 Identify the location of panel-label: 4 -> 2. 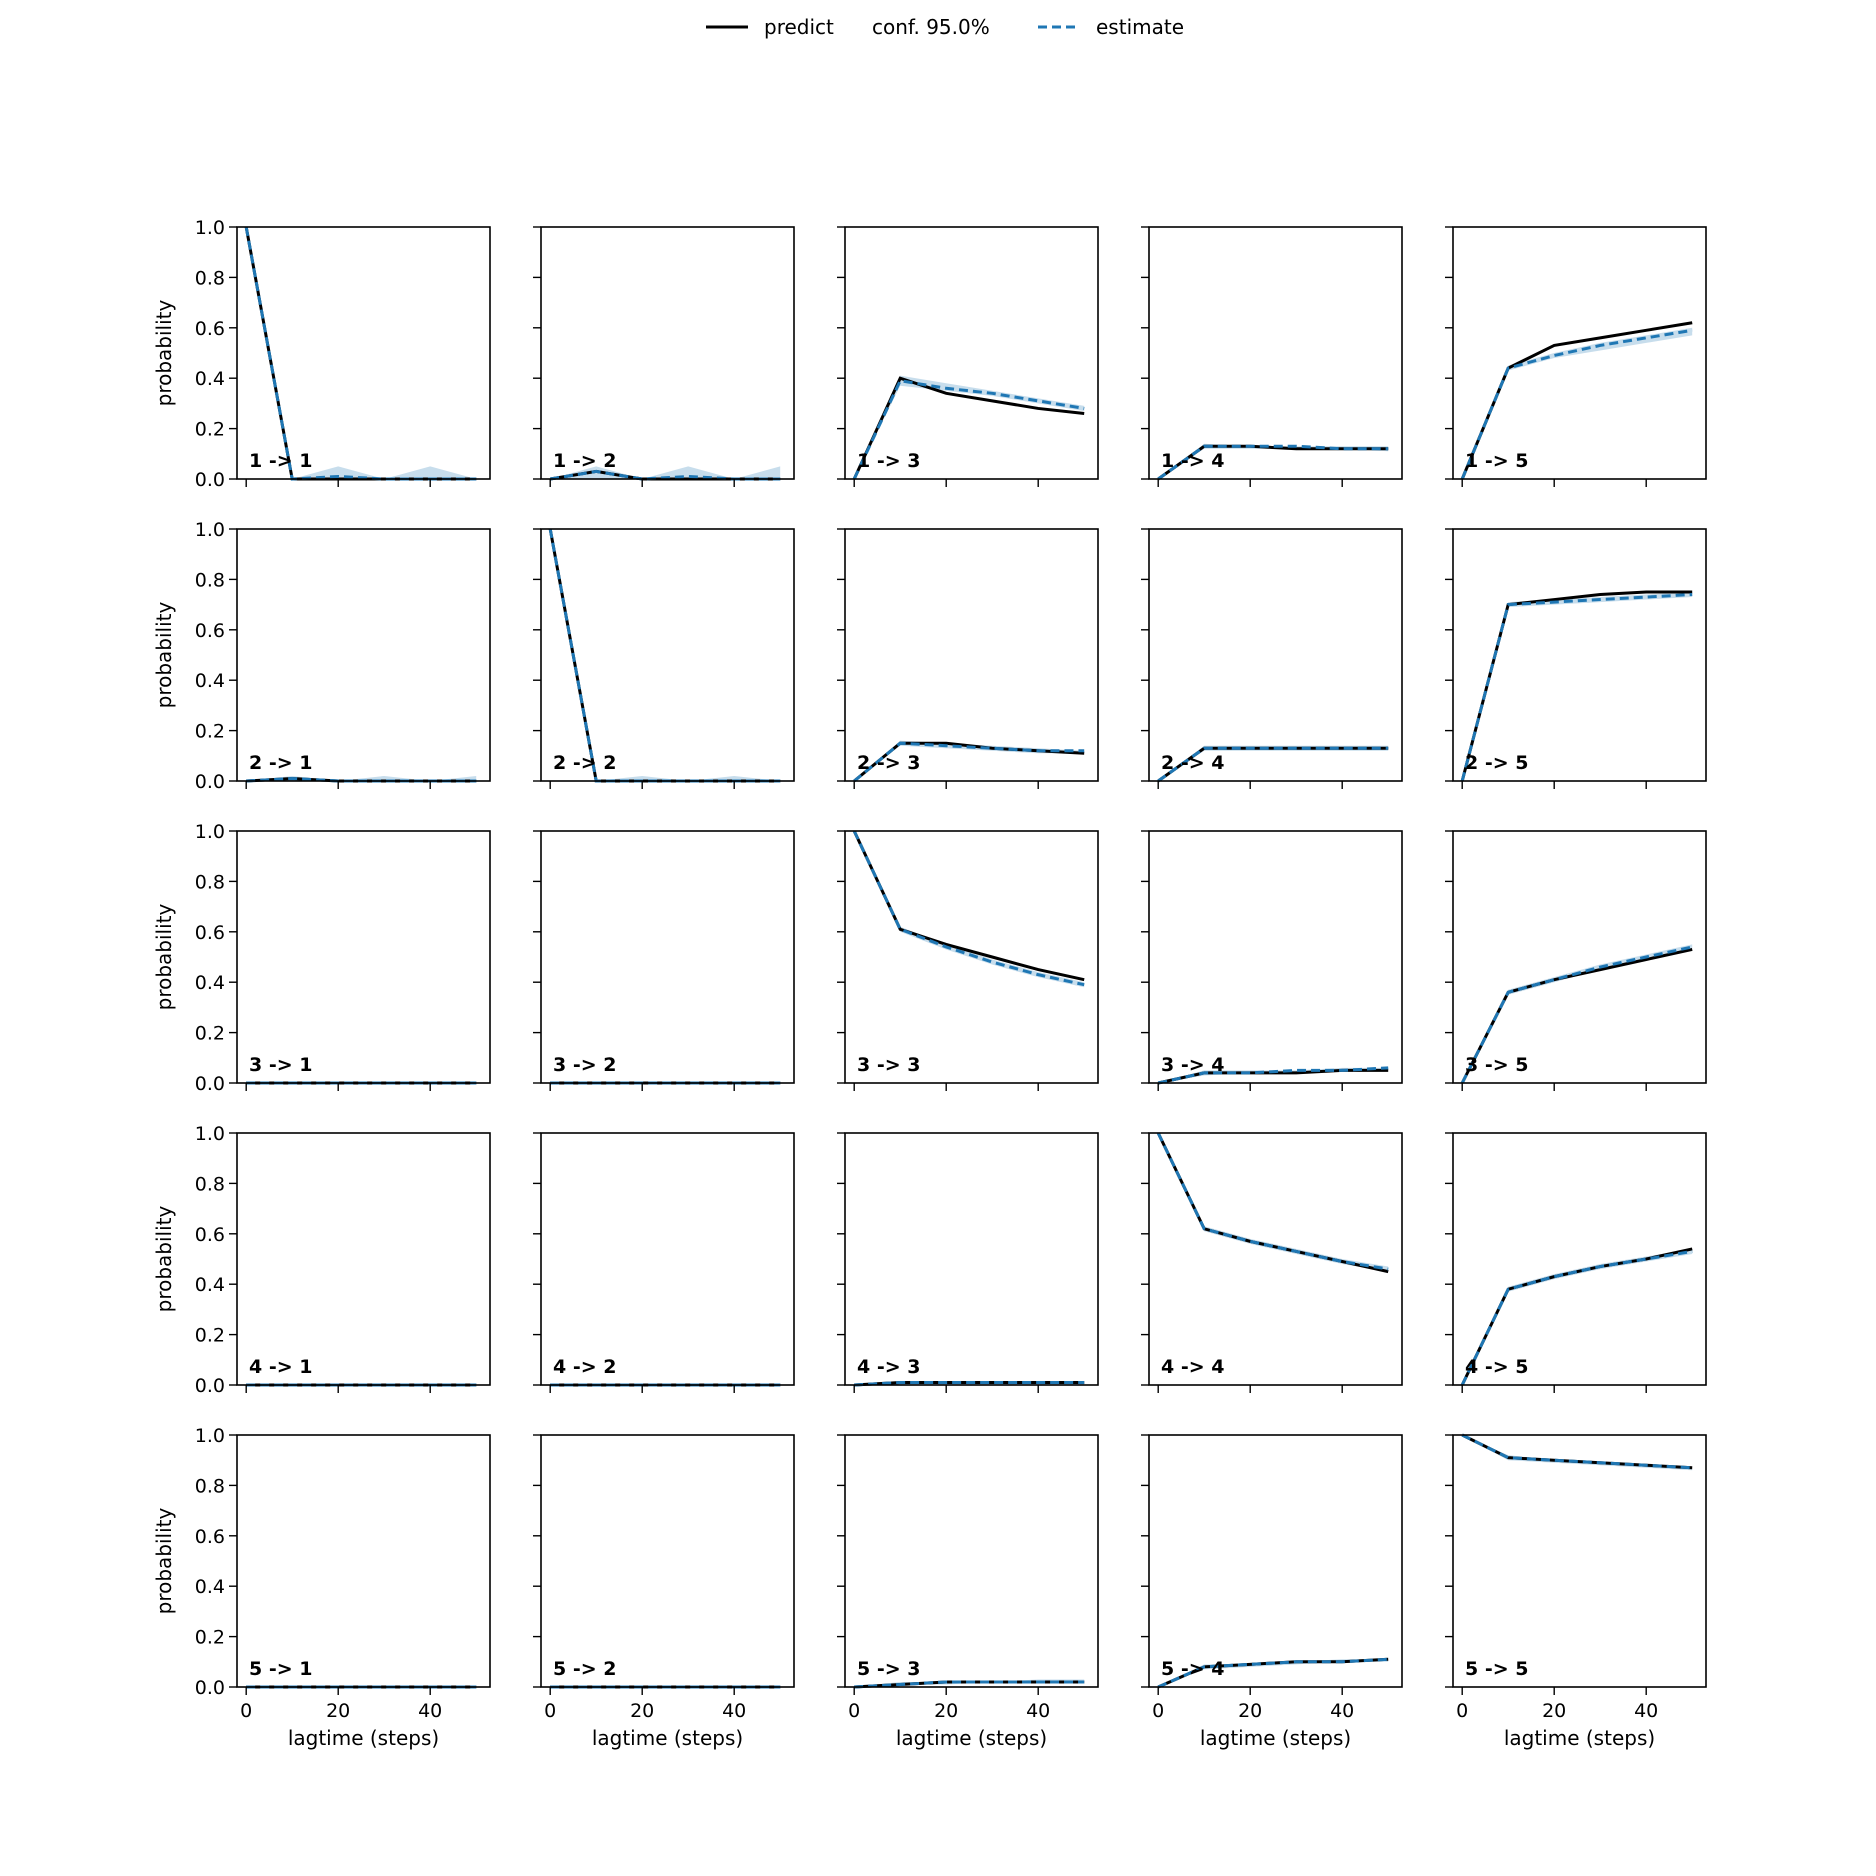
(584, 1367).